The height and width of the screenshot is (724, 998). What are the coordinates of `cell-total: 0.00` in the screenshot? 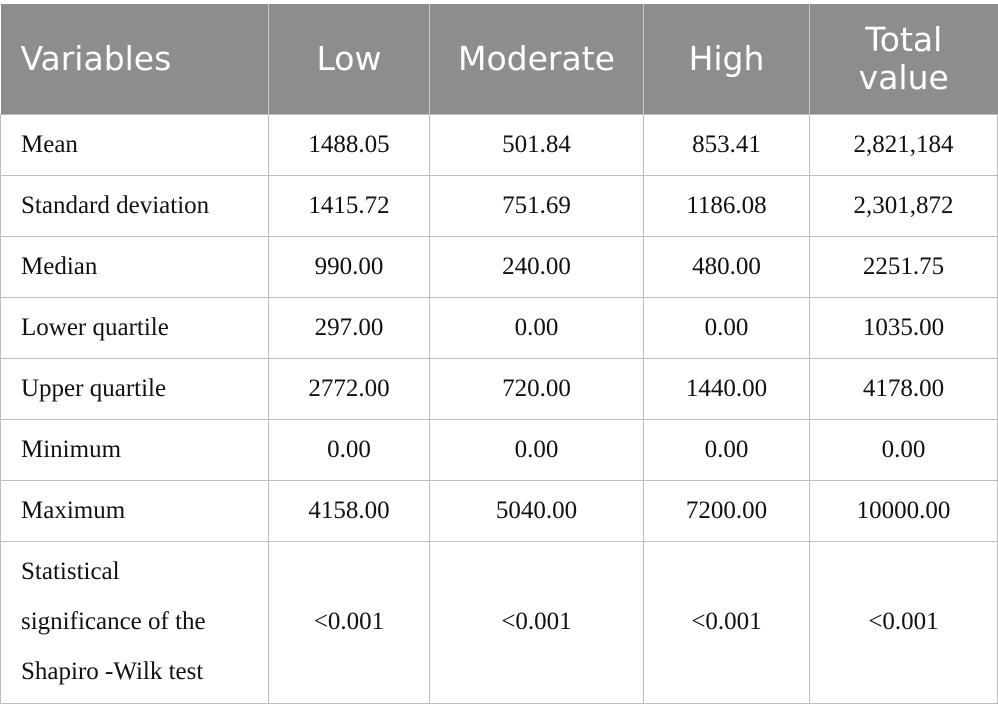 It's located at (903, 449).